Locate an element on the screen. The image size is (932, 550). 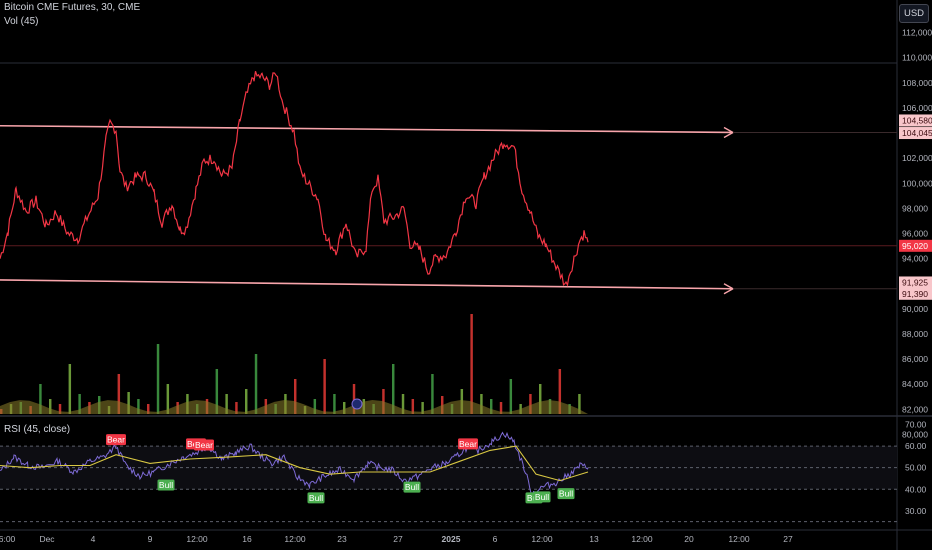
last-price-tag-box is located at coordinates (915, 245).